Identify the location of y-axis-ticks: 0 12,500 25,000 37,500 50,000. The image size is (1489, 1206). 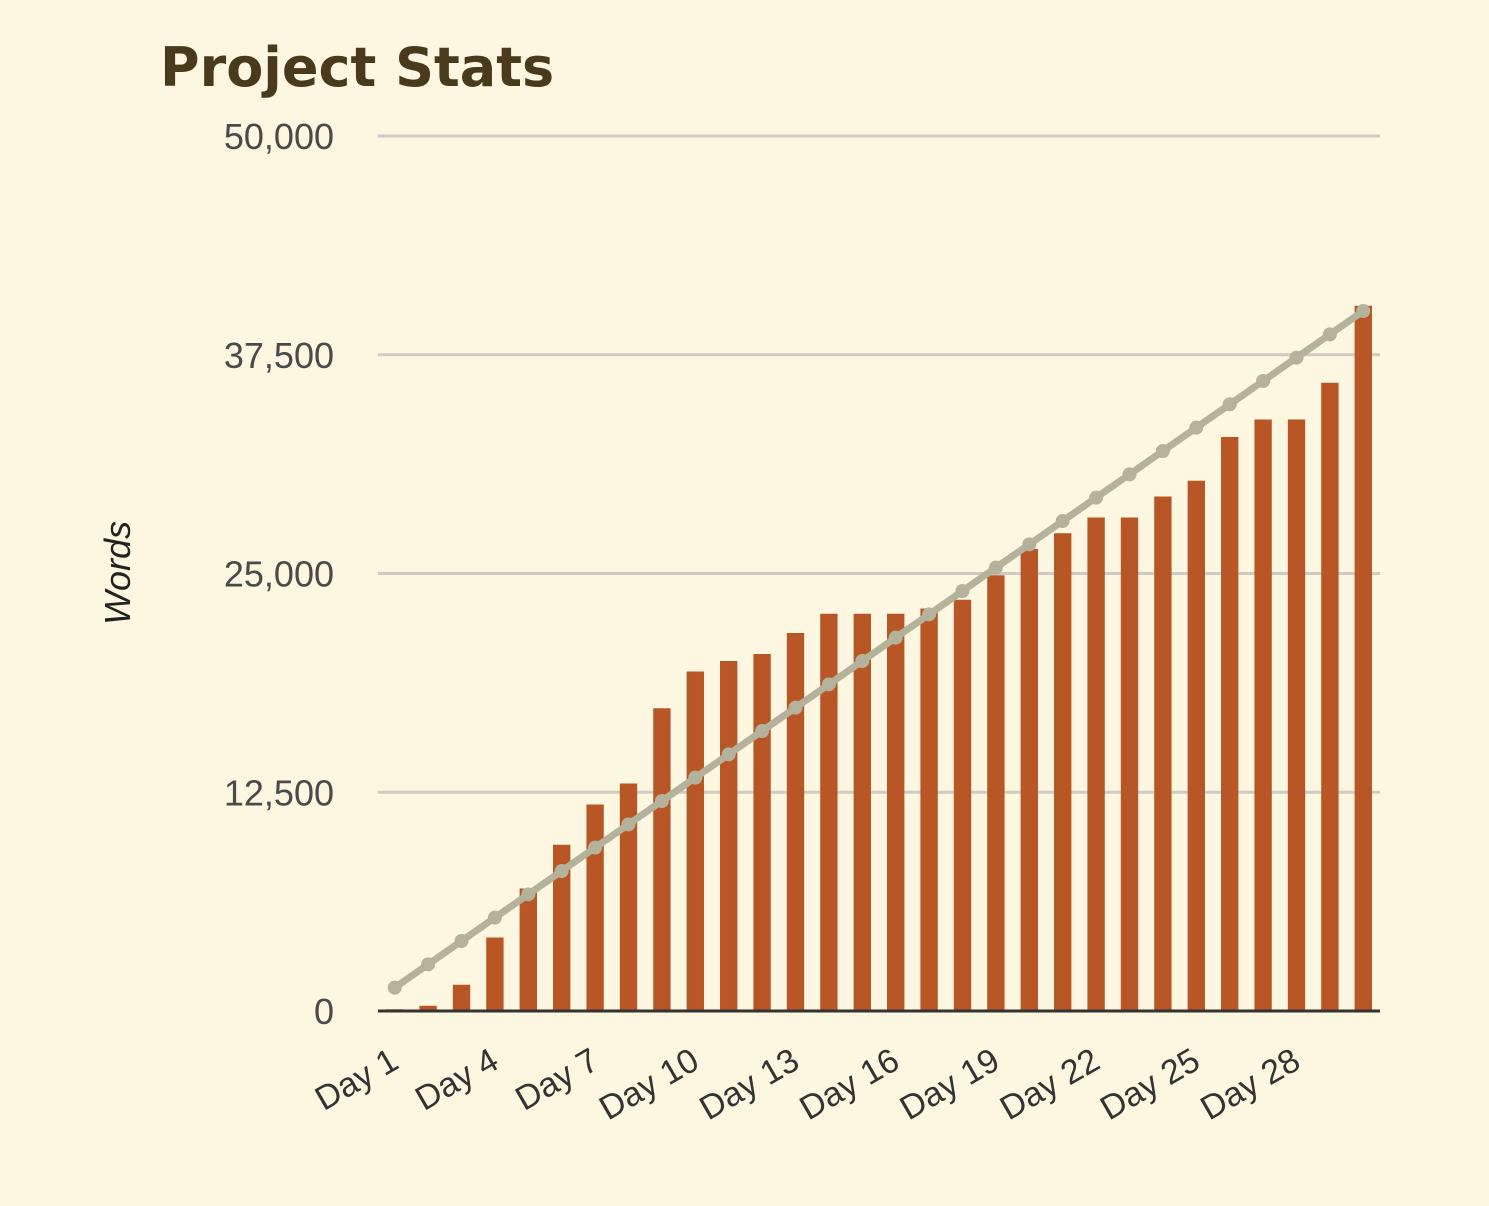
(279, 574).